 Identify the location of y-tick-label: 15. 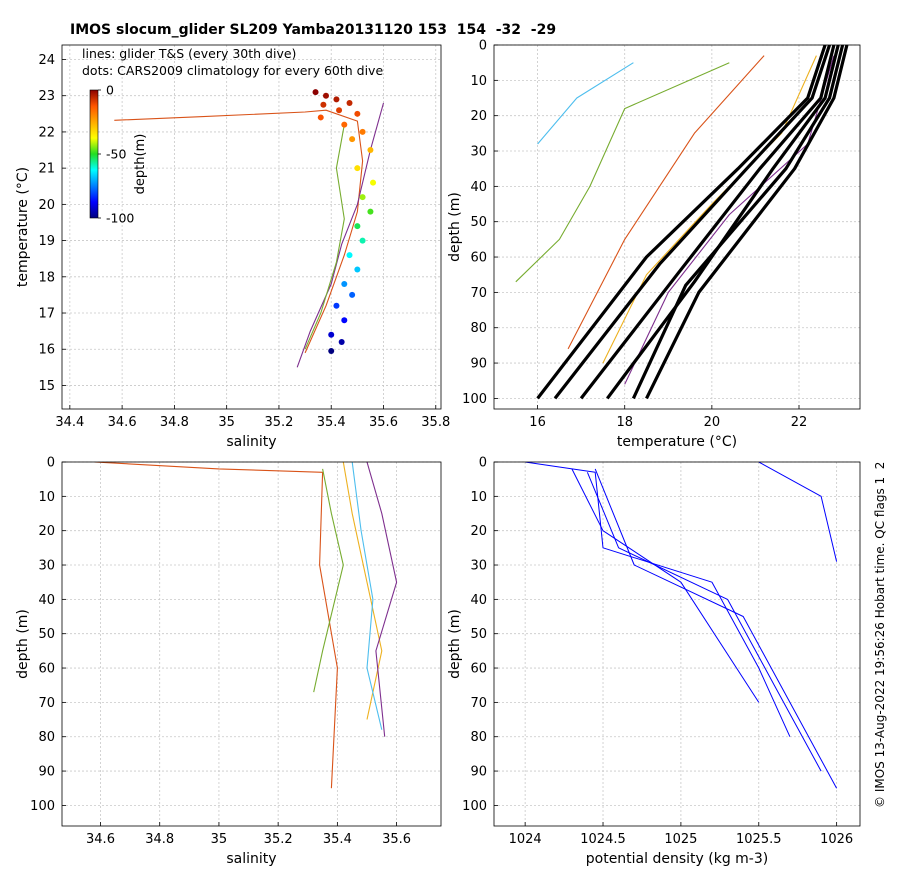
(46, 386).